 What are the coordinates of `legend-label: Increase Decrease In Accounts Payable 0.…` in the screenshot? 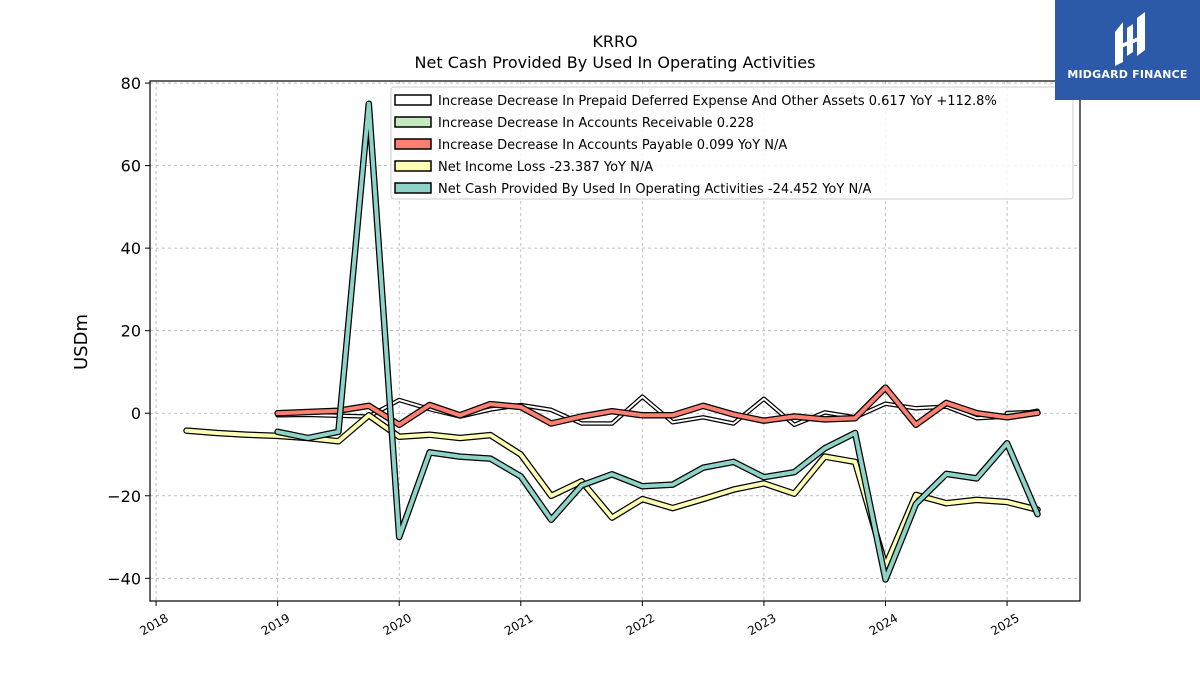 It's located at (612, 145).